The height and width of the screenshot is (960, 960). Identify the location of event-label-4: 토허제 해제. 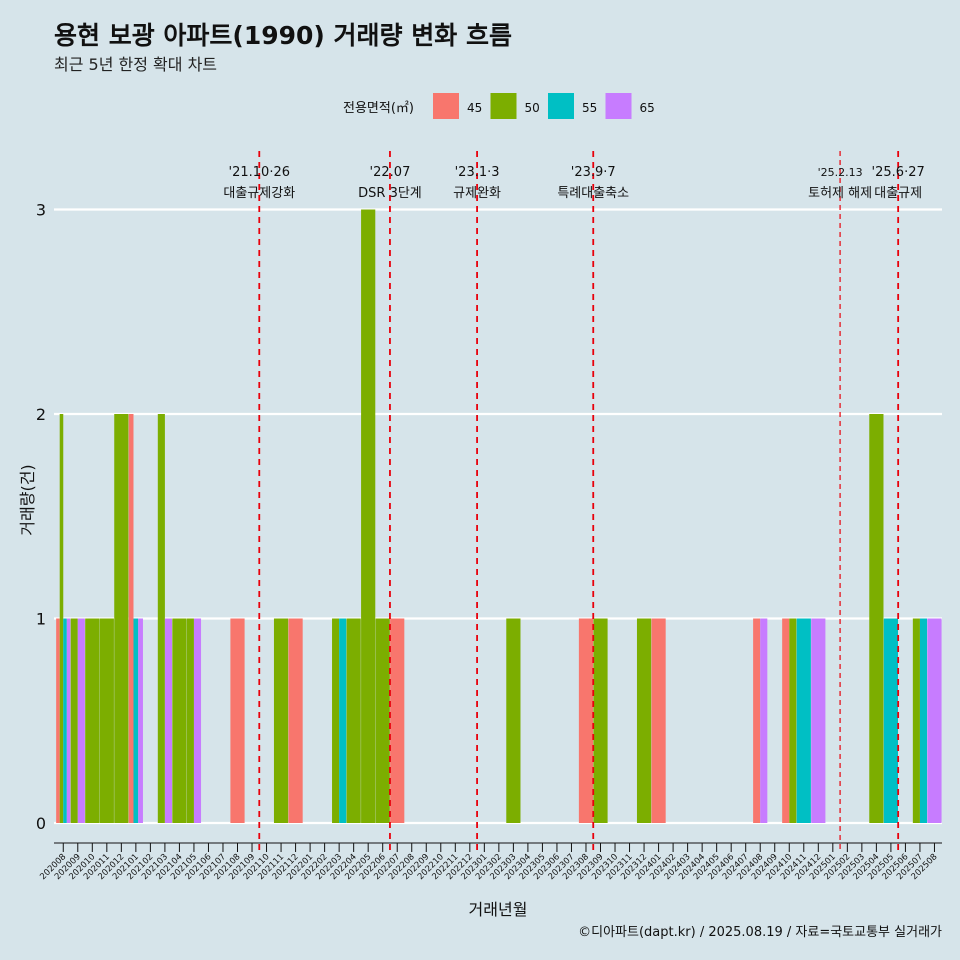
(840, 193).